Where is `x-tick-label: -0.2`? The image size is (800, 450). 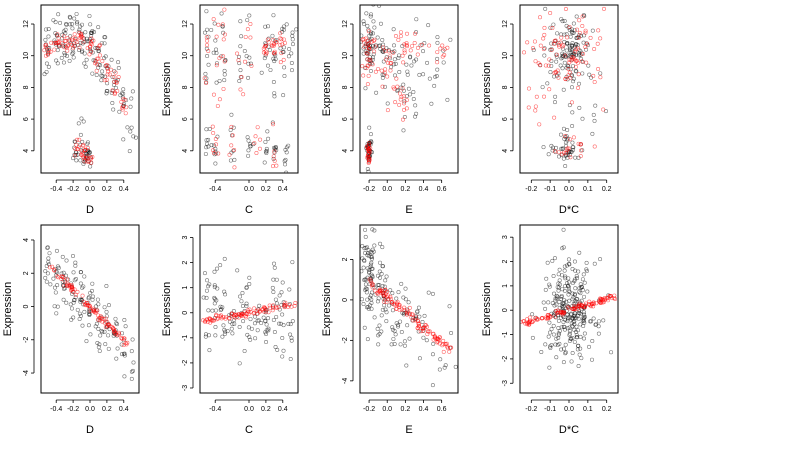
x-tick-label: -0.2 is located at coordinates (531, 189).